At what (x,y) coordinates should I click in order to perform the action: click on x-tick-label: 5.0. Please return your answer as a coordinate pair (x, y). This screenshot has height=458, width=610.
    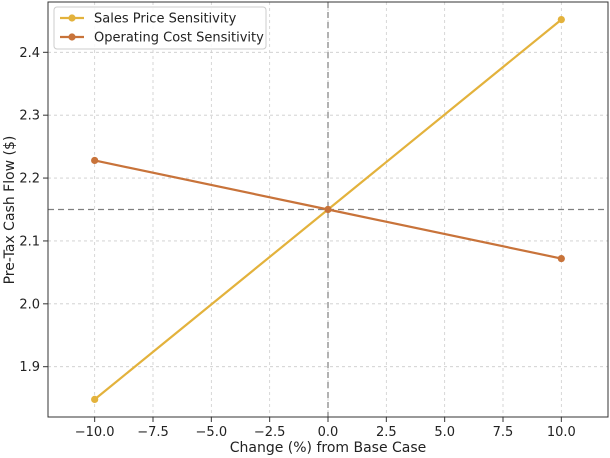
    Looking at the image, I should click on (444, 432).